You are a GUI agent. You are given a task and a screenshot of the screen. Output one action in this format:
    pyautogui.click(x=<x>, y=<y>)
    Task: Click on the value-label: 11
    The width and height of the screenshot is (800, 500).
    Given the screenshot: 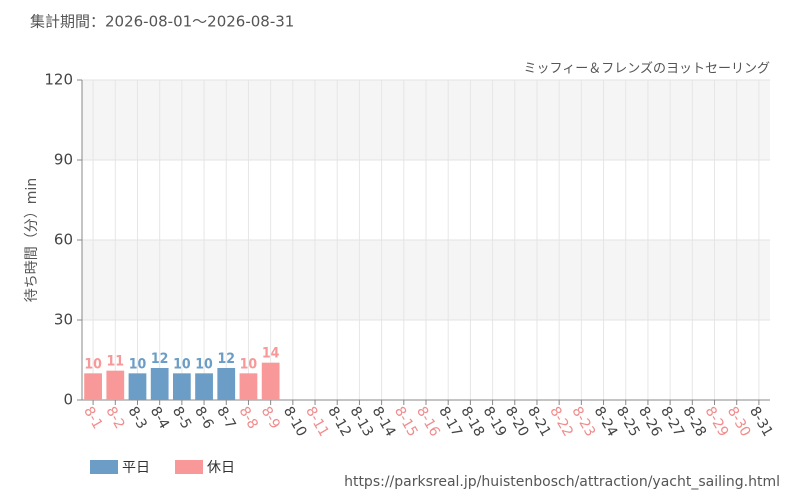 What is the action you would take?
    pyautogui.click(x=116, y=362)
    